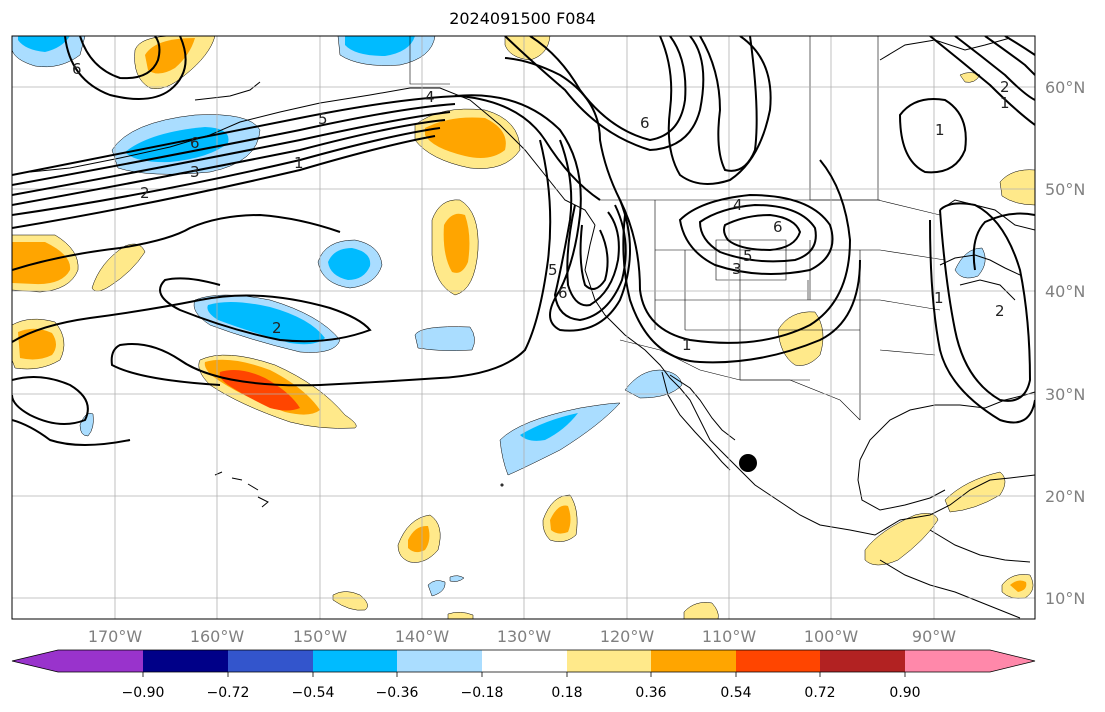 The width and height of the screenshot is (1105, 712). I want to click on colorbar-tick: 0.54, so click(735, 693).